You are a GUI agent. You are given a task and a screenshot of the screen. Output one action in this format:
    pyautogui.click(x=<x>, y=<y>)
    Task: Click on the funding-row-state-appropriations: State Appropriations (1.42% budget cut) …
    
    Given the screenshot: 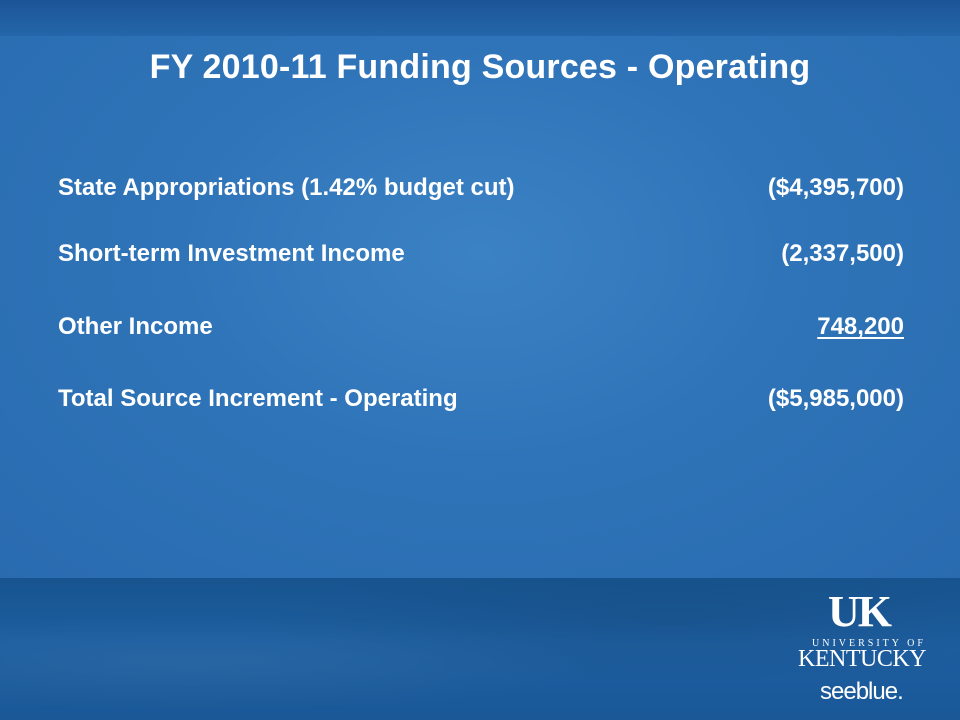 What is the action you would take?
    pyautogui.click(x=481, y=191)
    